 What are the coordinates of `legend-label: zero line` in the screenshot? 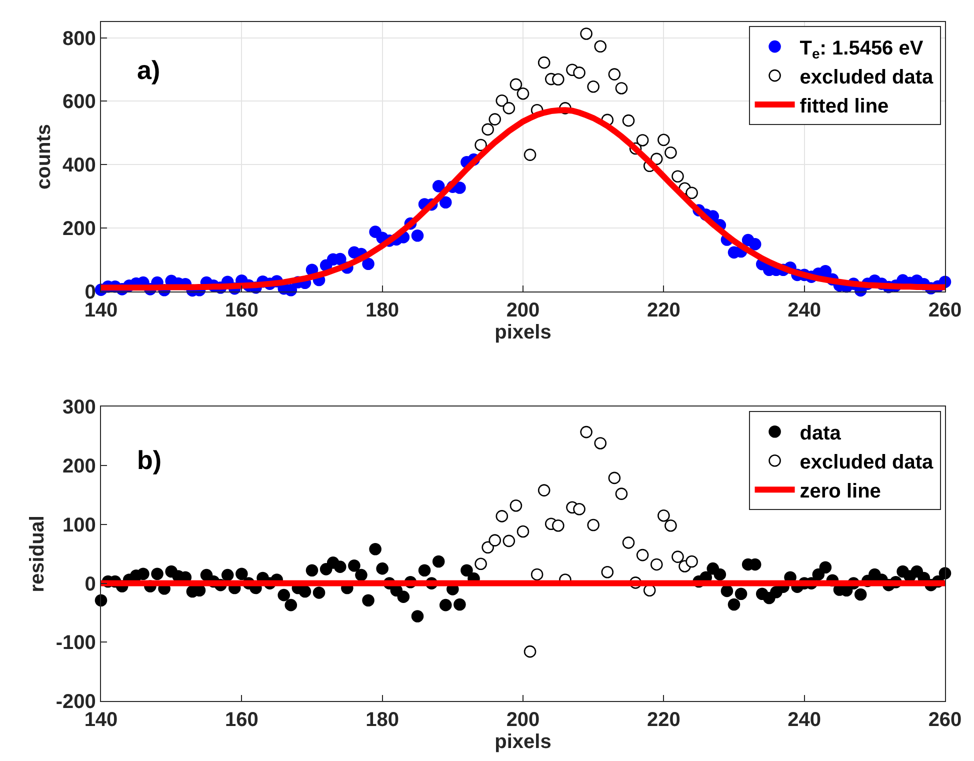 It's located at (840, 491).